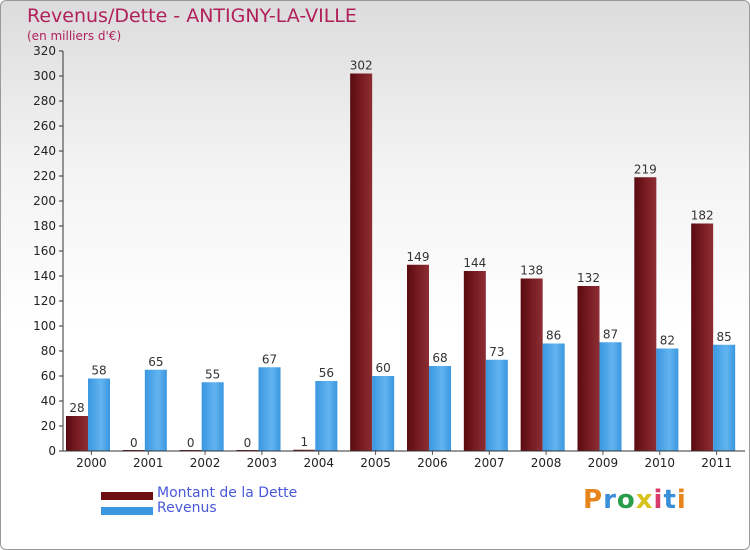 This screenshot has width=750, height=550. What do you see at coordinates (724, 337) in the screenshot?
I see `value-label-revenus-2011: 85` at bounding box center [724, 337].